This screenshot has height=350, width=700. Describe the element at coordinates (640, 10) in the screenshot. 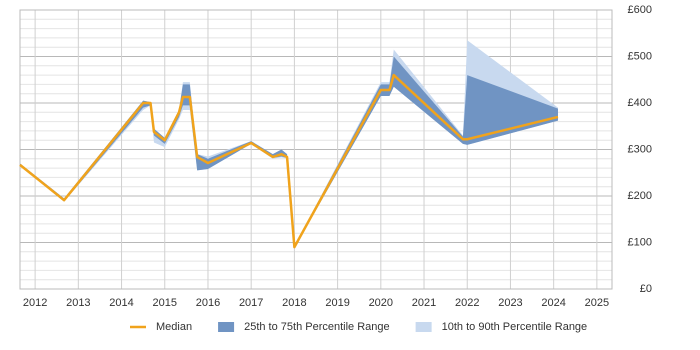

I see `y-tick-label: £600` at that location.